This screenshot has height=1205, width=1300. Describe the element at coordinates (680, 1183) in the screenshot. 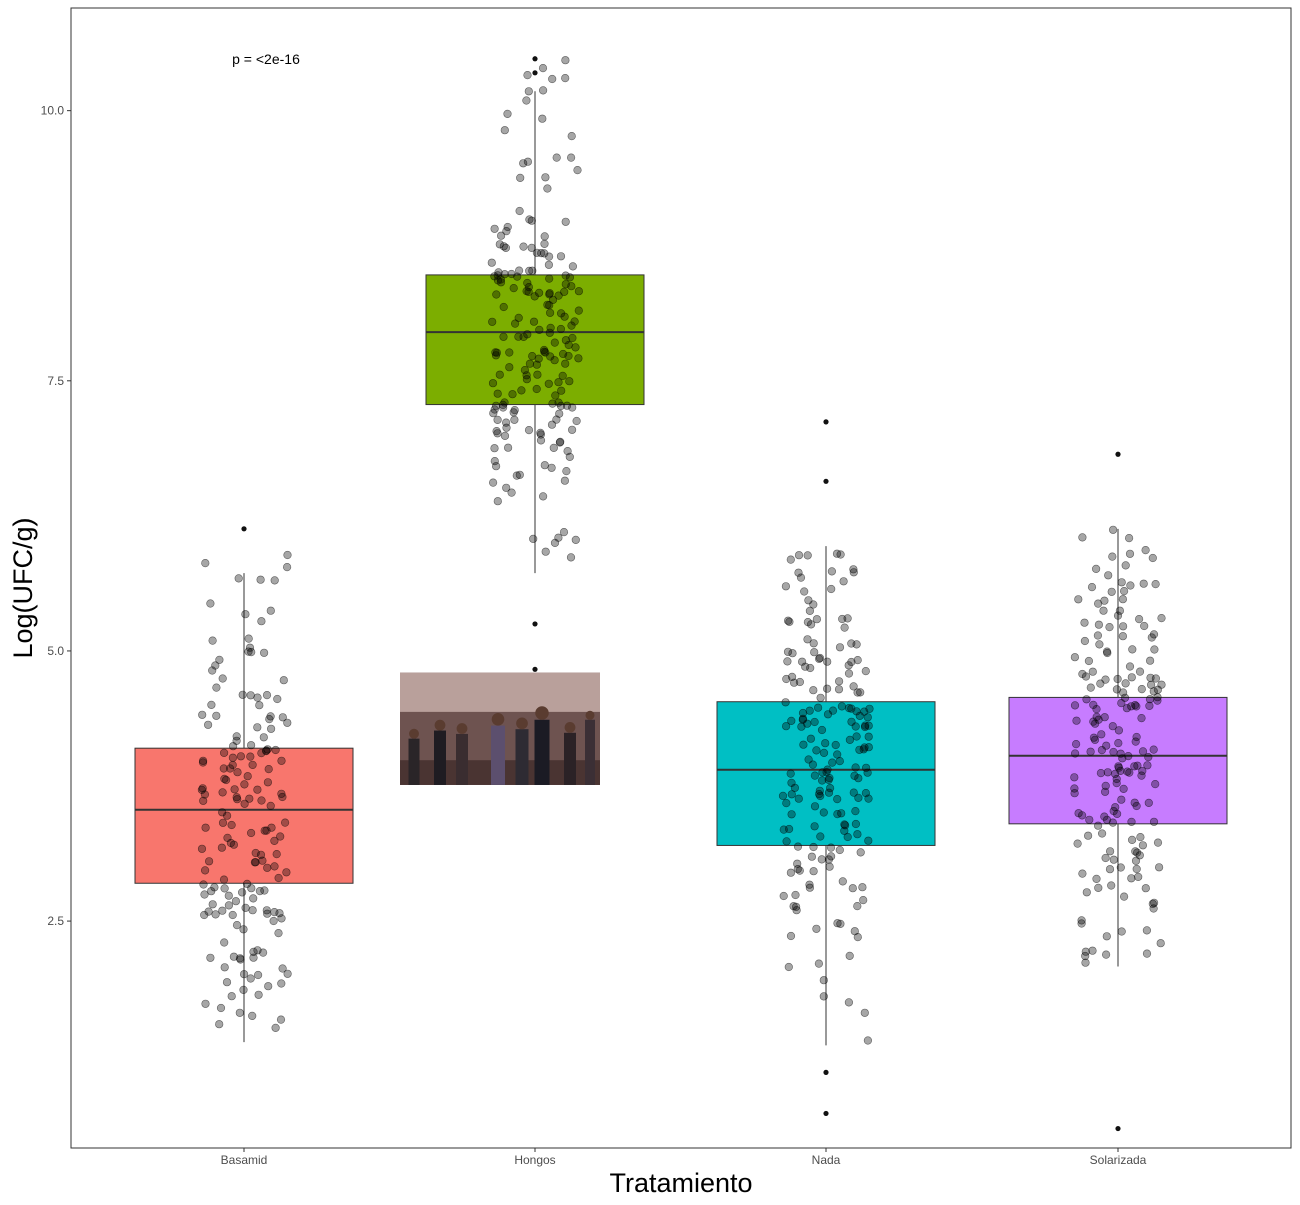

I see `x-axis-title: Tratamiento` at that location.